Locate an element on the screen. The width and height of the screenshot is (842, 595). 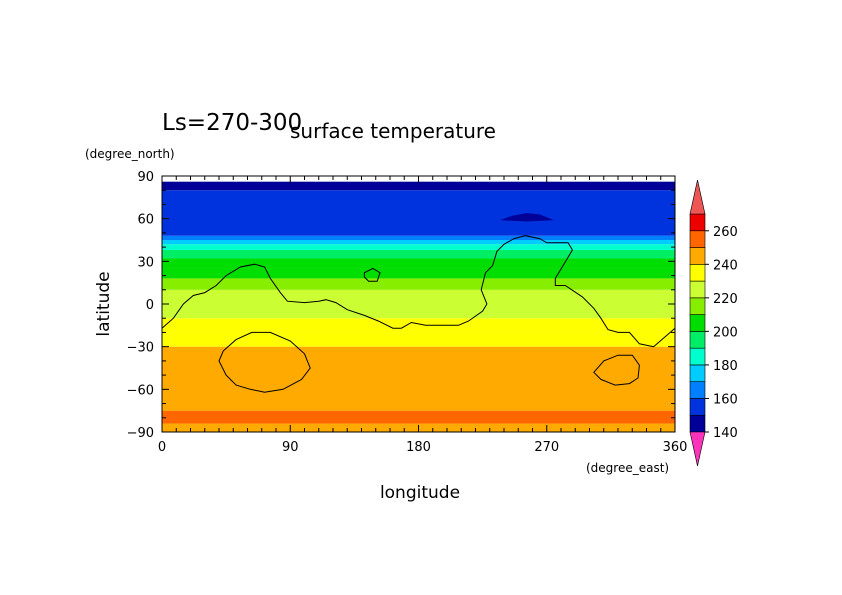
x-tick-label: 180 is located at coordinates (418, 447).